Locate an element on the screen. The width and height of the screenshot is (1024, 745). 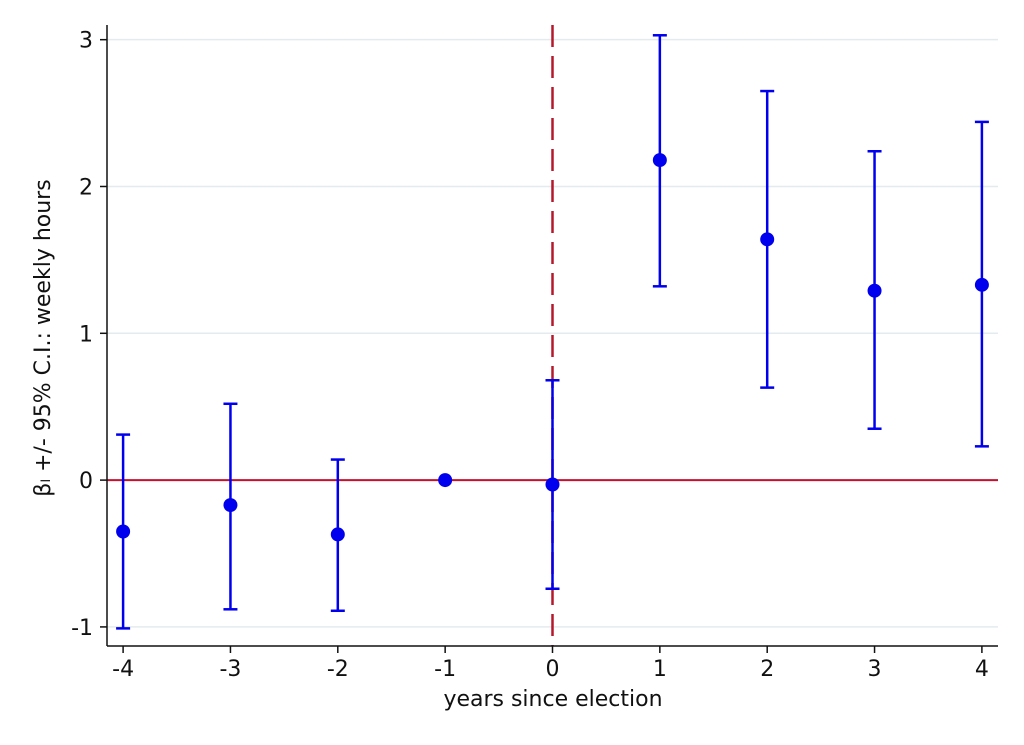
x-tick-label: 2 is located at coordinates (767, 669).